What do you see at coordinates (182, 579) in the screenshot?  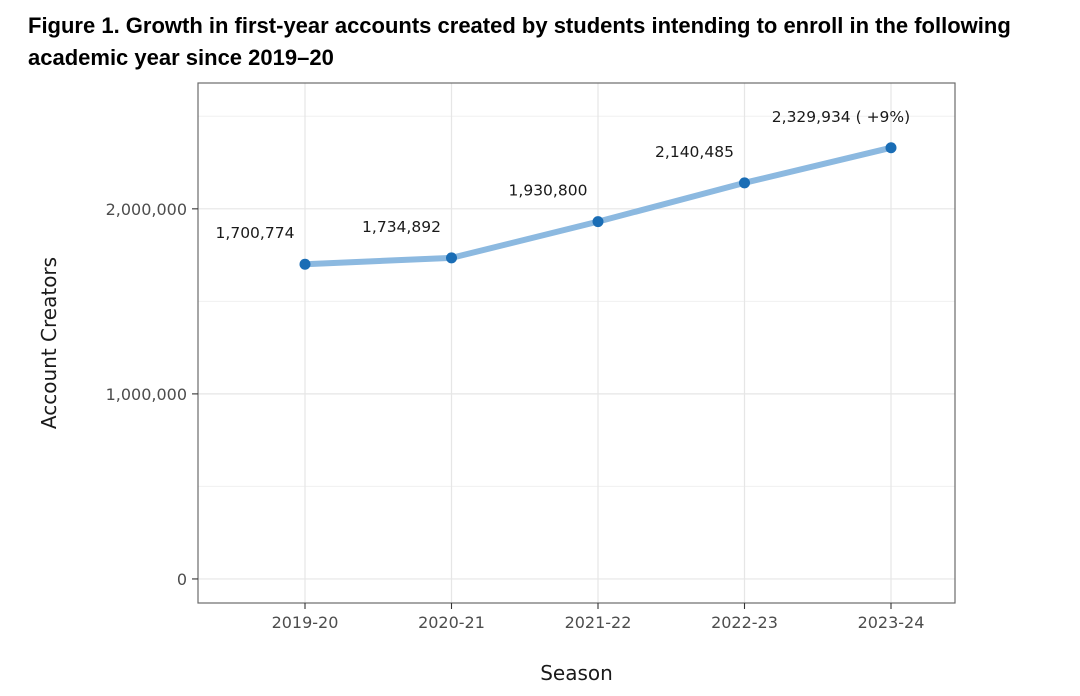 I see `y-tick-label: 0` at bounding box center [182, 579].